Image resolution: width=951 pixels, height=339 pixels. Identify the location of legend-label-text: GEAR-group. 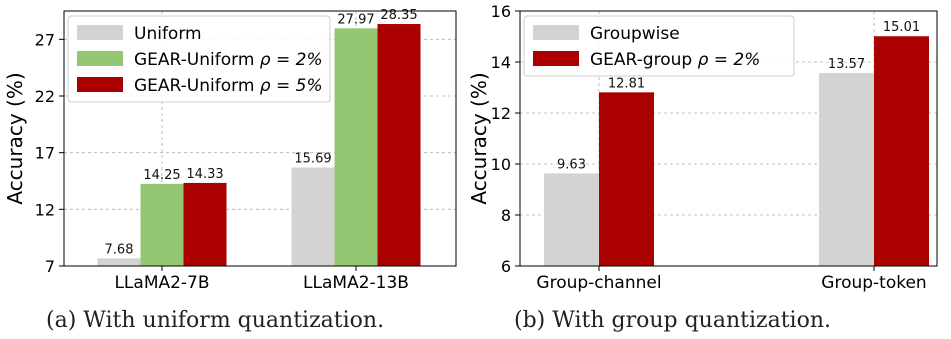
(644, 60).